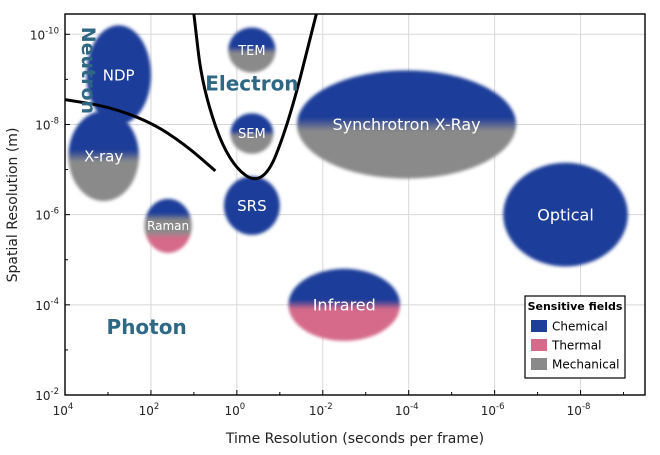  I want to click on bubble-label: NDP, so click(119, 75).